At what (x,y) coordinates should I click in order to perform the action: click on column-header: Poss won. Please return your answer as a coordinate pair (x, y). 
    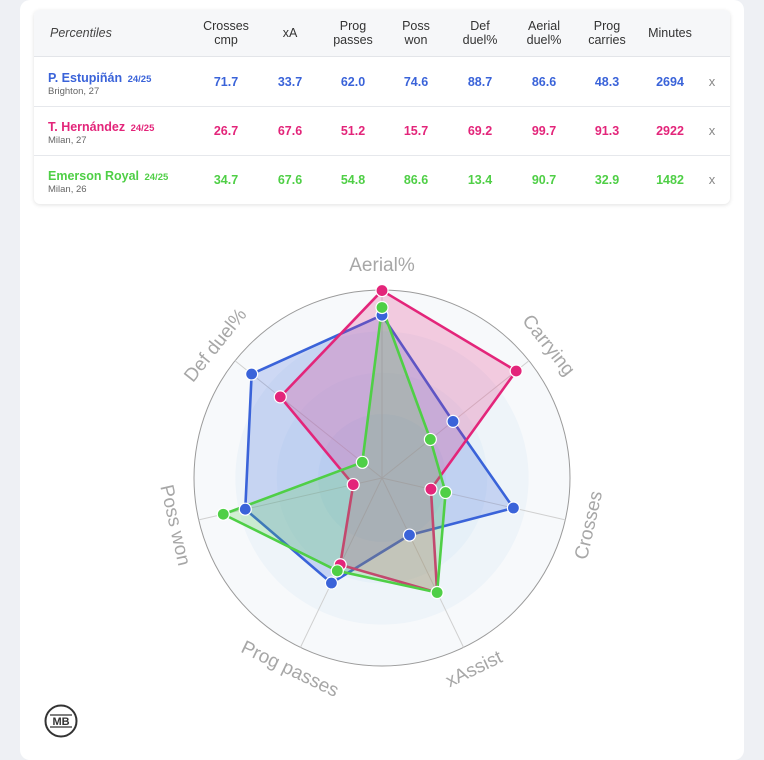
    Looking at the image, I should click on (416, 33).